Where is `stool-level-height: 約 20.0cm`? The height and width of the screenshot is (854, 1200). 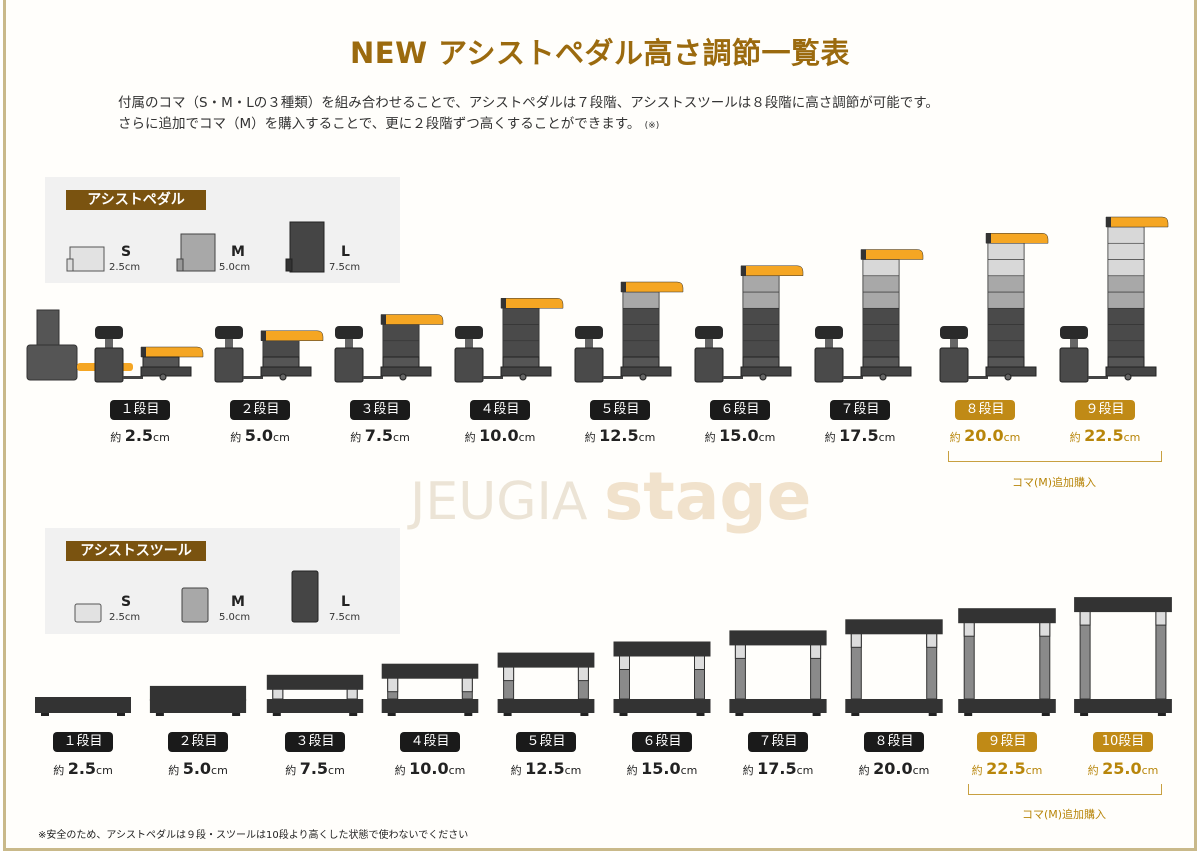 stool-level-height: 約 20.0cm is located at coordinates (894, 768).